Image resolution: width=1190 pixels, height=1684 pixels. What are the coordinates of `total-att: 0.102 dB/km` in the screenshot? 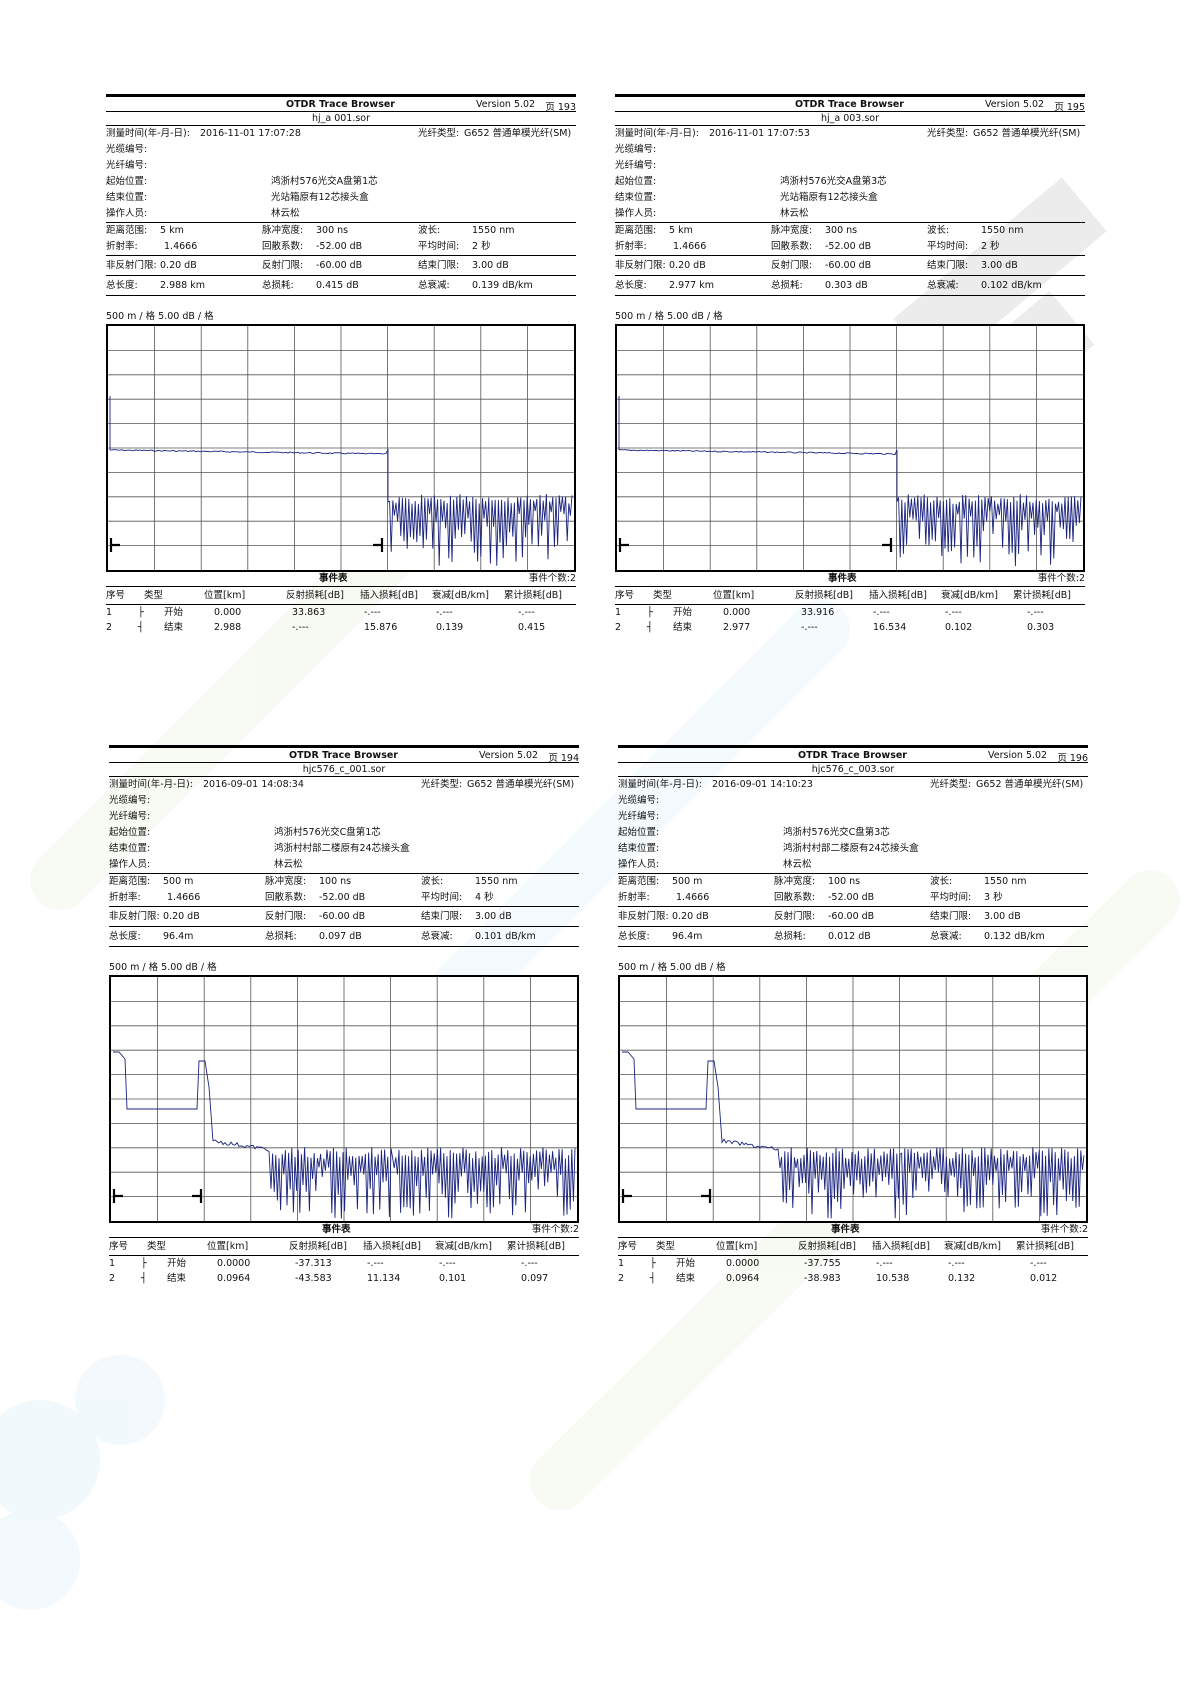 It's located at (1011, 285).